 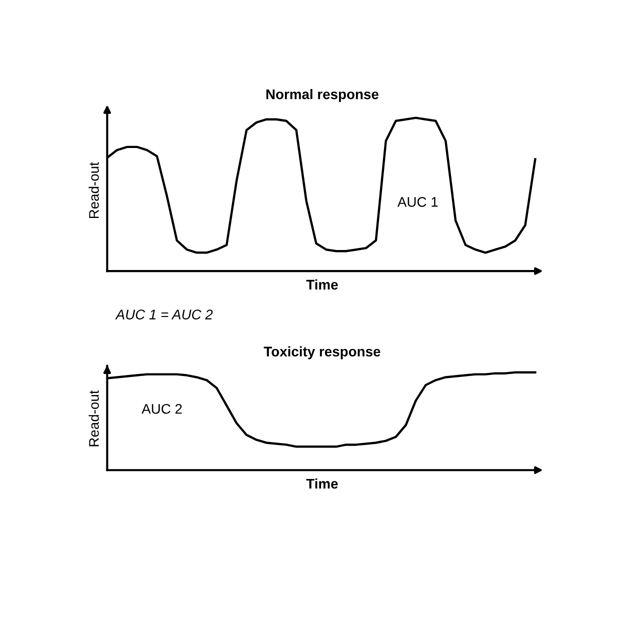 I want to click on text: AUC 1 = AUC 2, so click(x=164, y=315).